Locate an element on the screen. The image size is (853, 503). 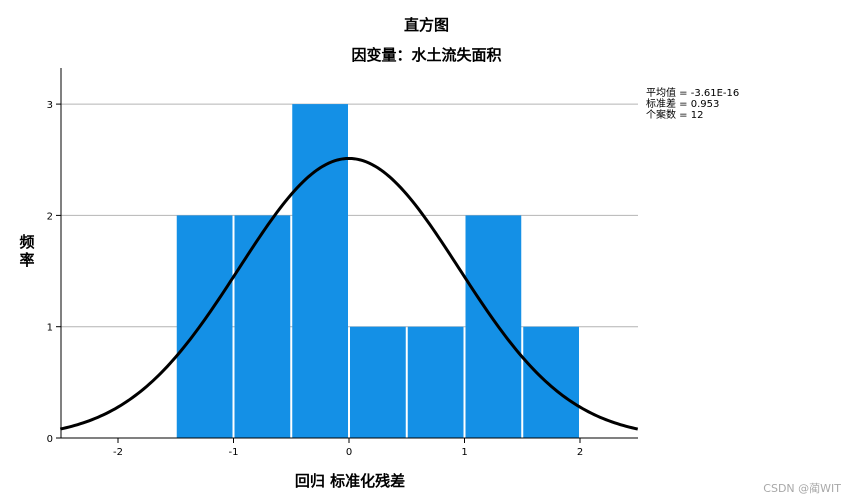
x-tick-label: 1 is located at coordinates (464, 452).